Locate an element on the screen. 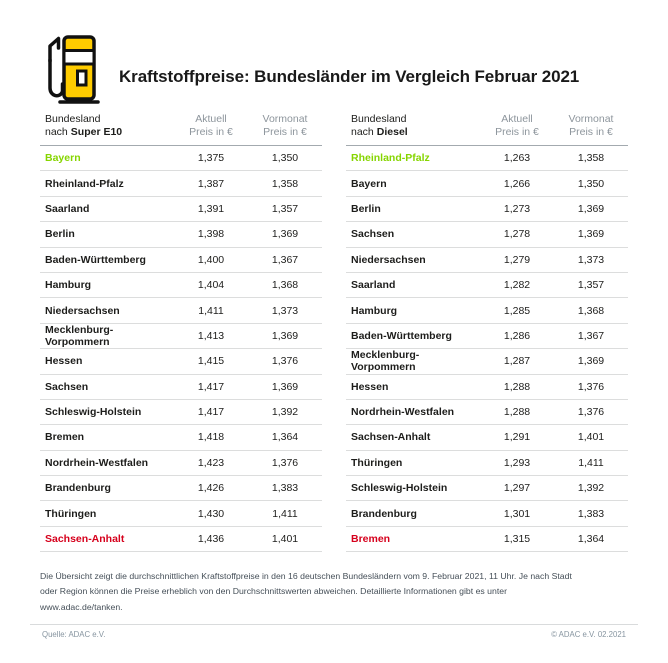  fuel-name-label: Diesel is located at coordinates (392, 132).